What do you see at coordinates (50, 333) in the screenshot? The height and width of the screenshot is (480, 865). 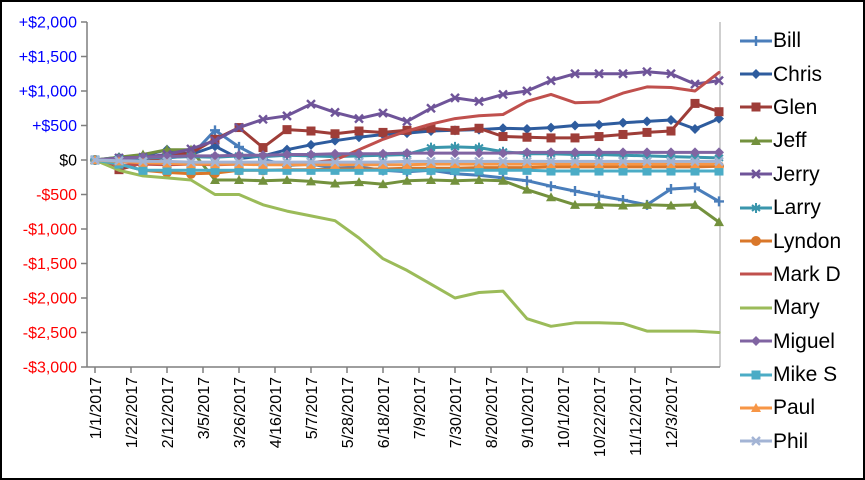 I see `y-tick-label: -$2,500` at bounding box center [50, 333].